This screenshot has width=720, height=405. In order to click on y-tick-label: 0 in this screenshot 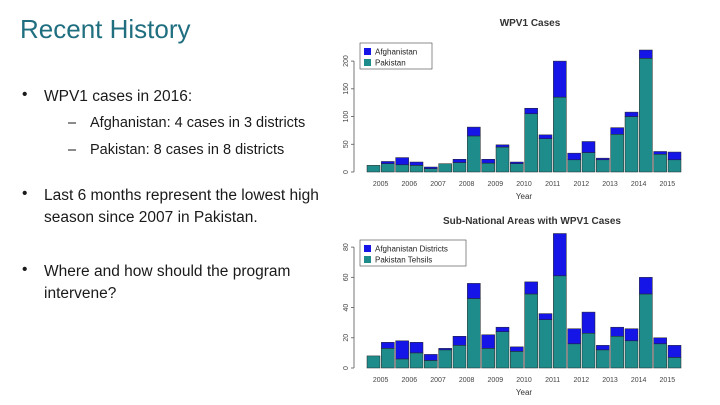, I will do `click(346, 368)`.